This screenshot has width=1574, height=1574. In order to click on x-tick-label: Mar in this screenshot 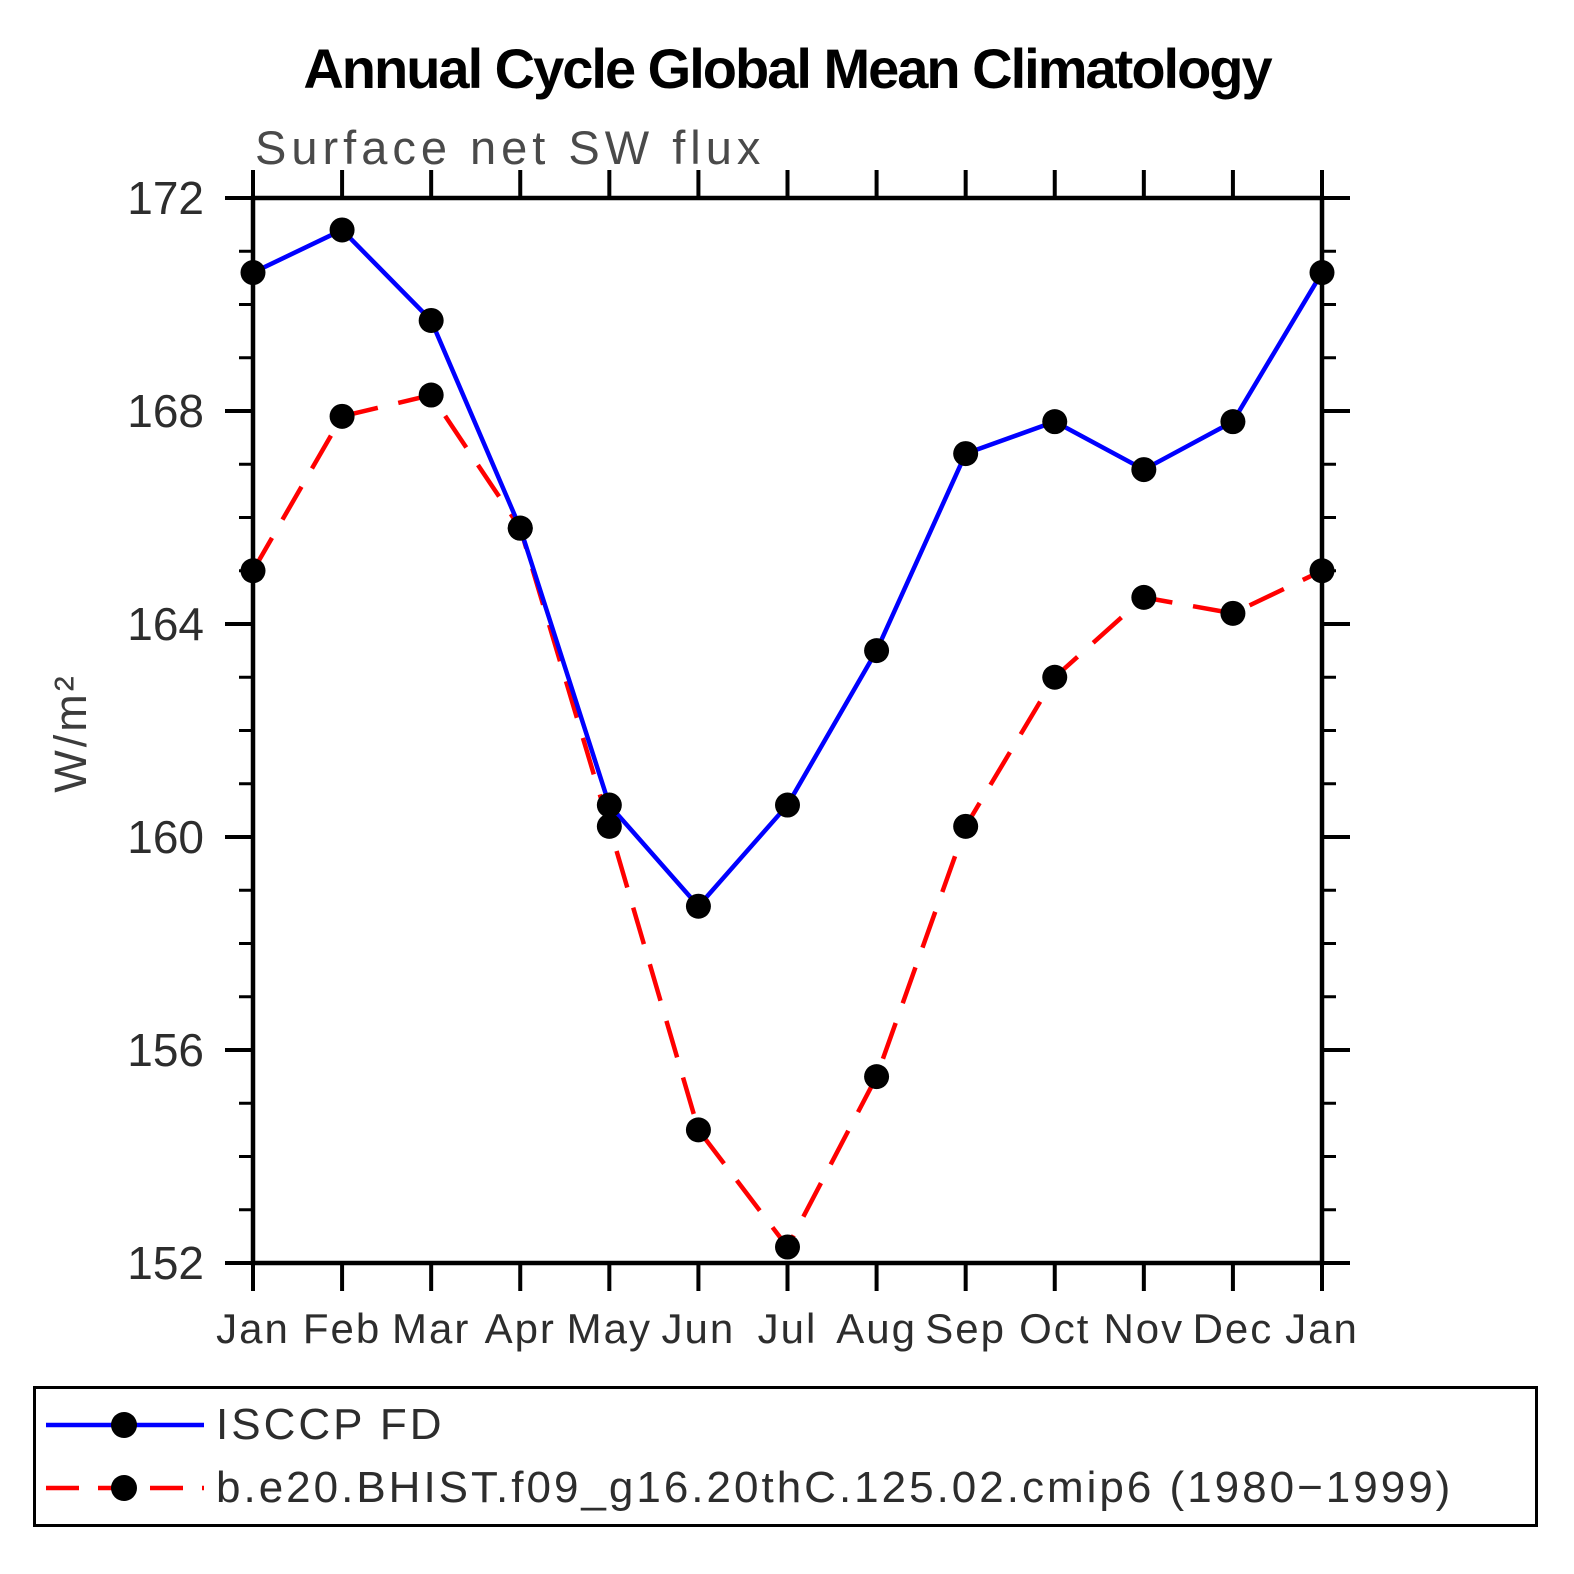, I will do `click(431, 1328)`.